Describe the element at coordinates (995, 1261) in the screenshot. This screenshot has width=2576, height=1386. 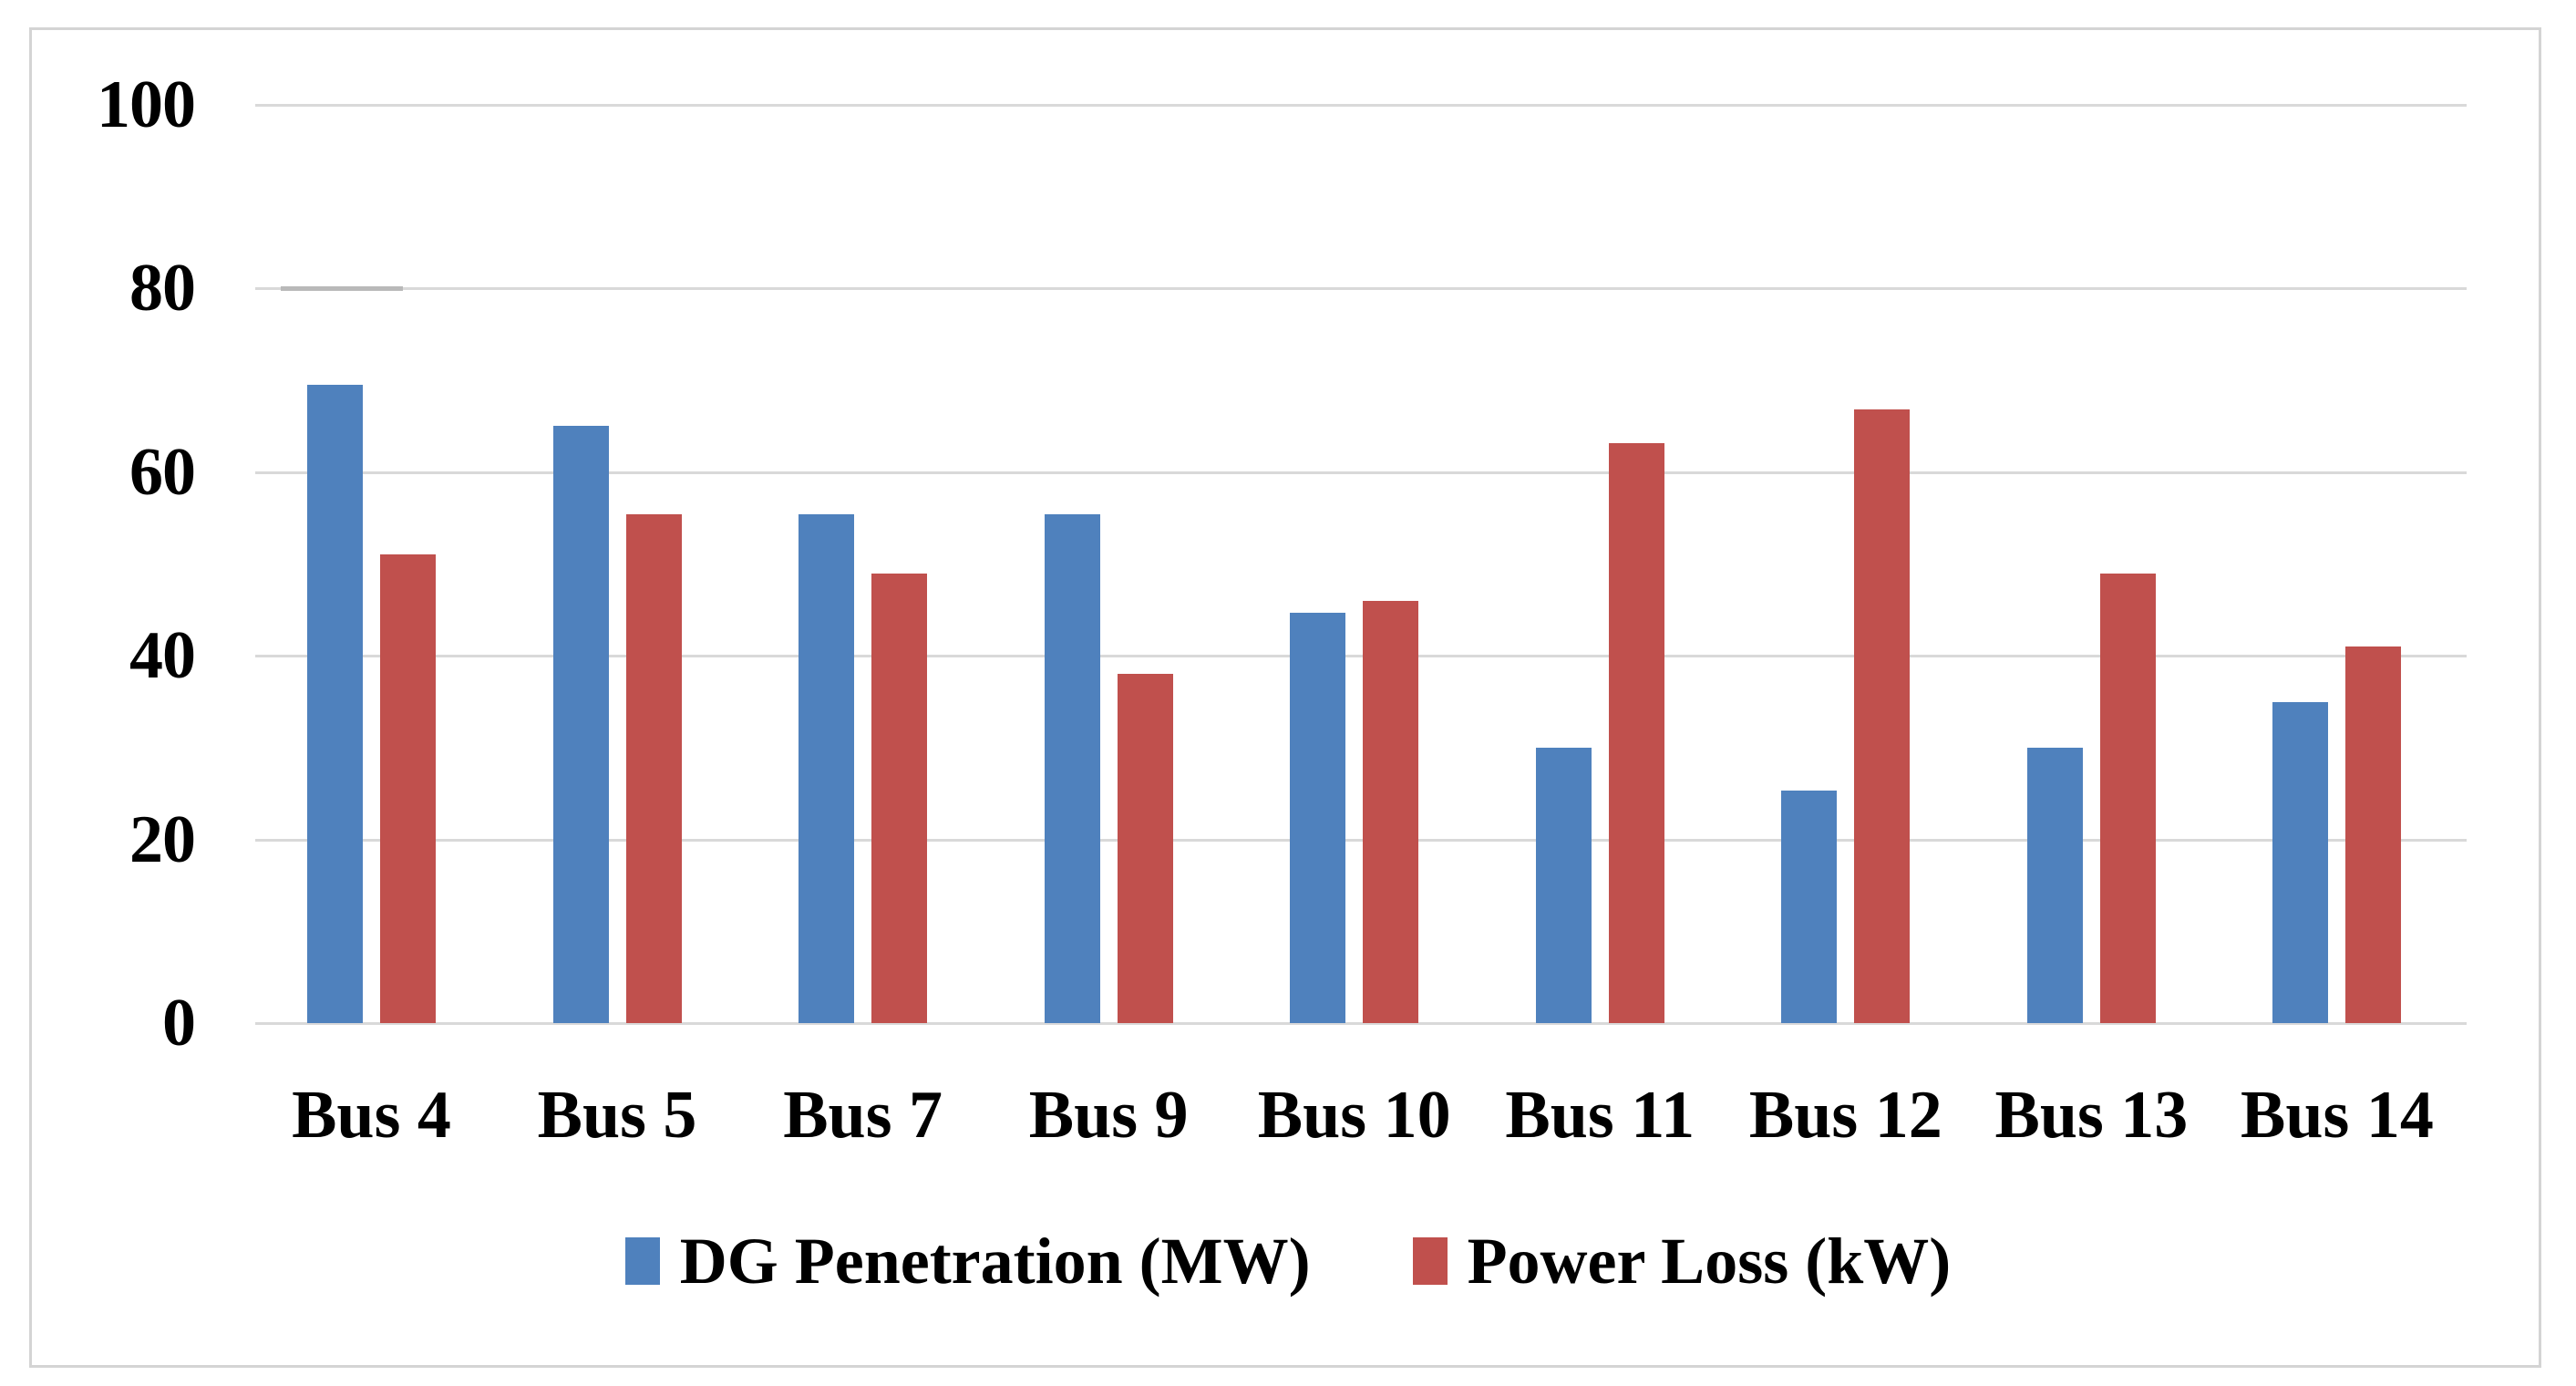
I see `legend-label-dg-penetration: DG Penetration (MW)` at that location.